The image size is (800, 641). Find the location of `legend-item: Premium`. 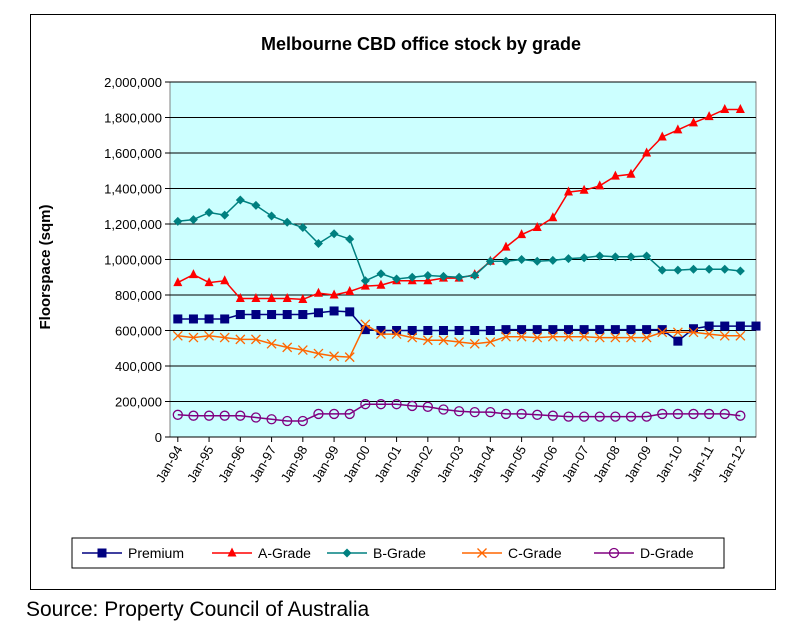

legend-item: Premium is located at coordinates (133, 553).